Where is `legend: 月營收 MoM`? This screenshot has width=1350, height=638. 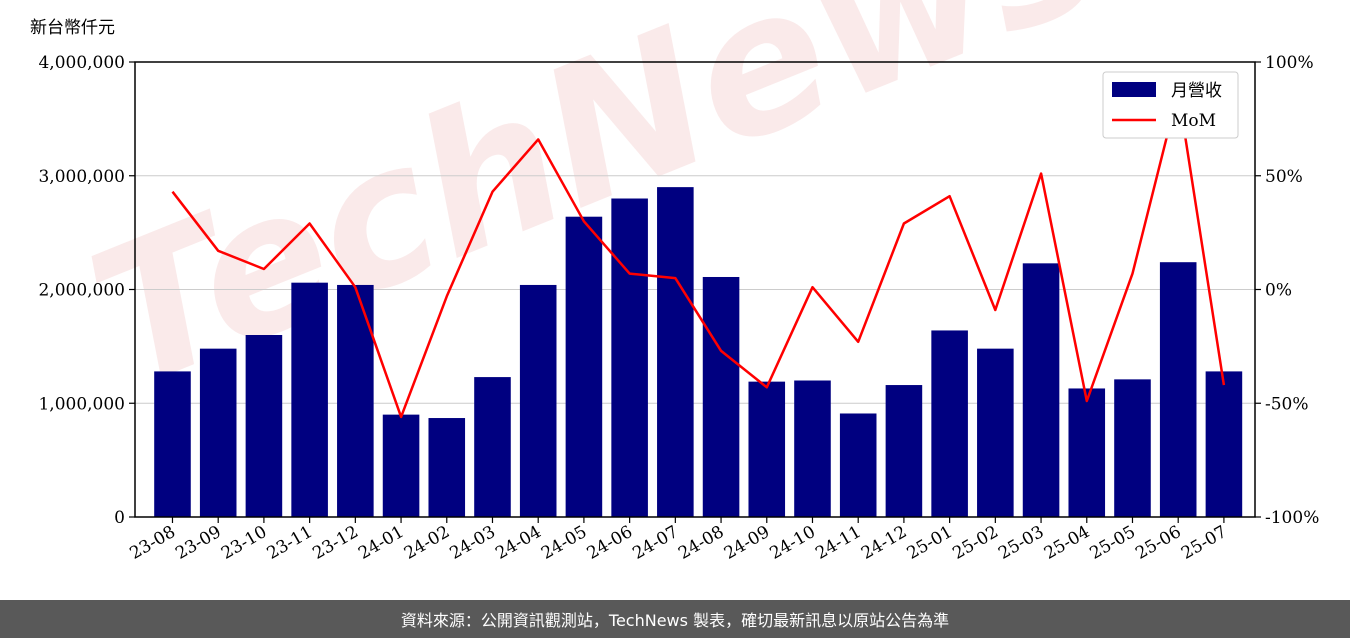
legend: 月營收 MoM is located at coordinates (1170, 105).